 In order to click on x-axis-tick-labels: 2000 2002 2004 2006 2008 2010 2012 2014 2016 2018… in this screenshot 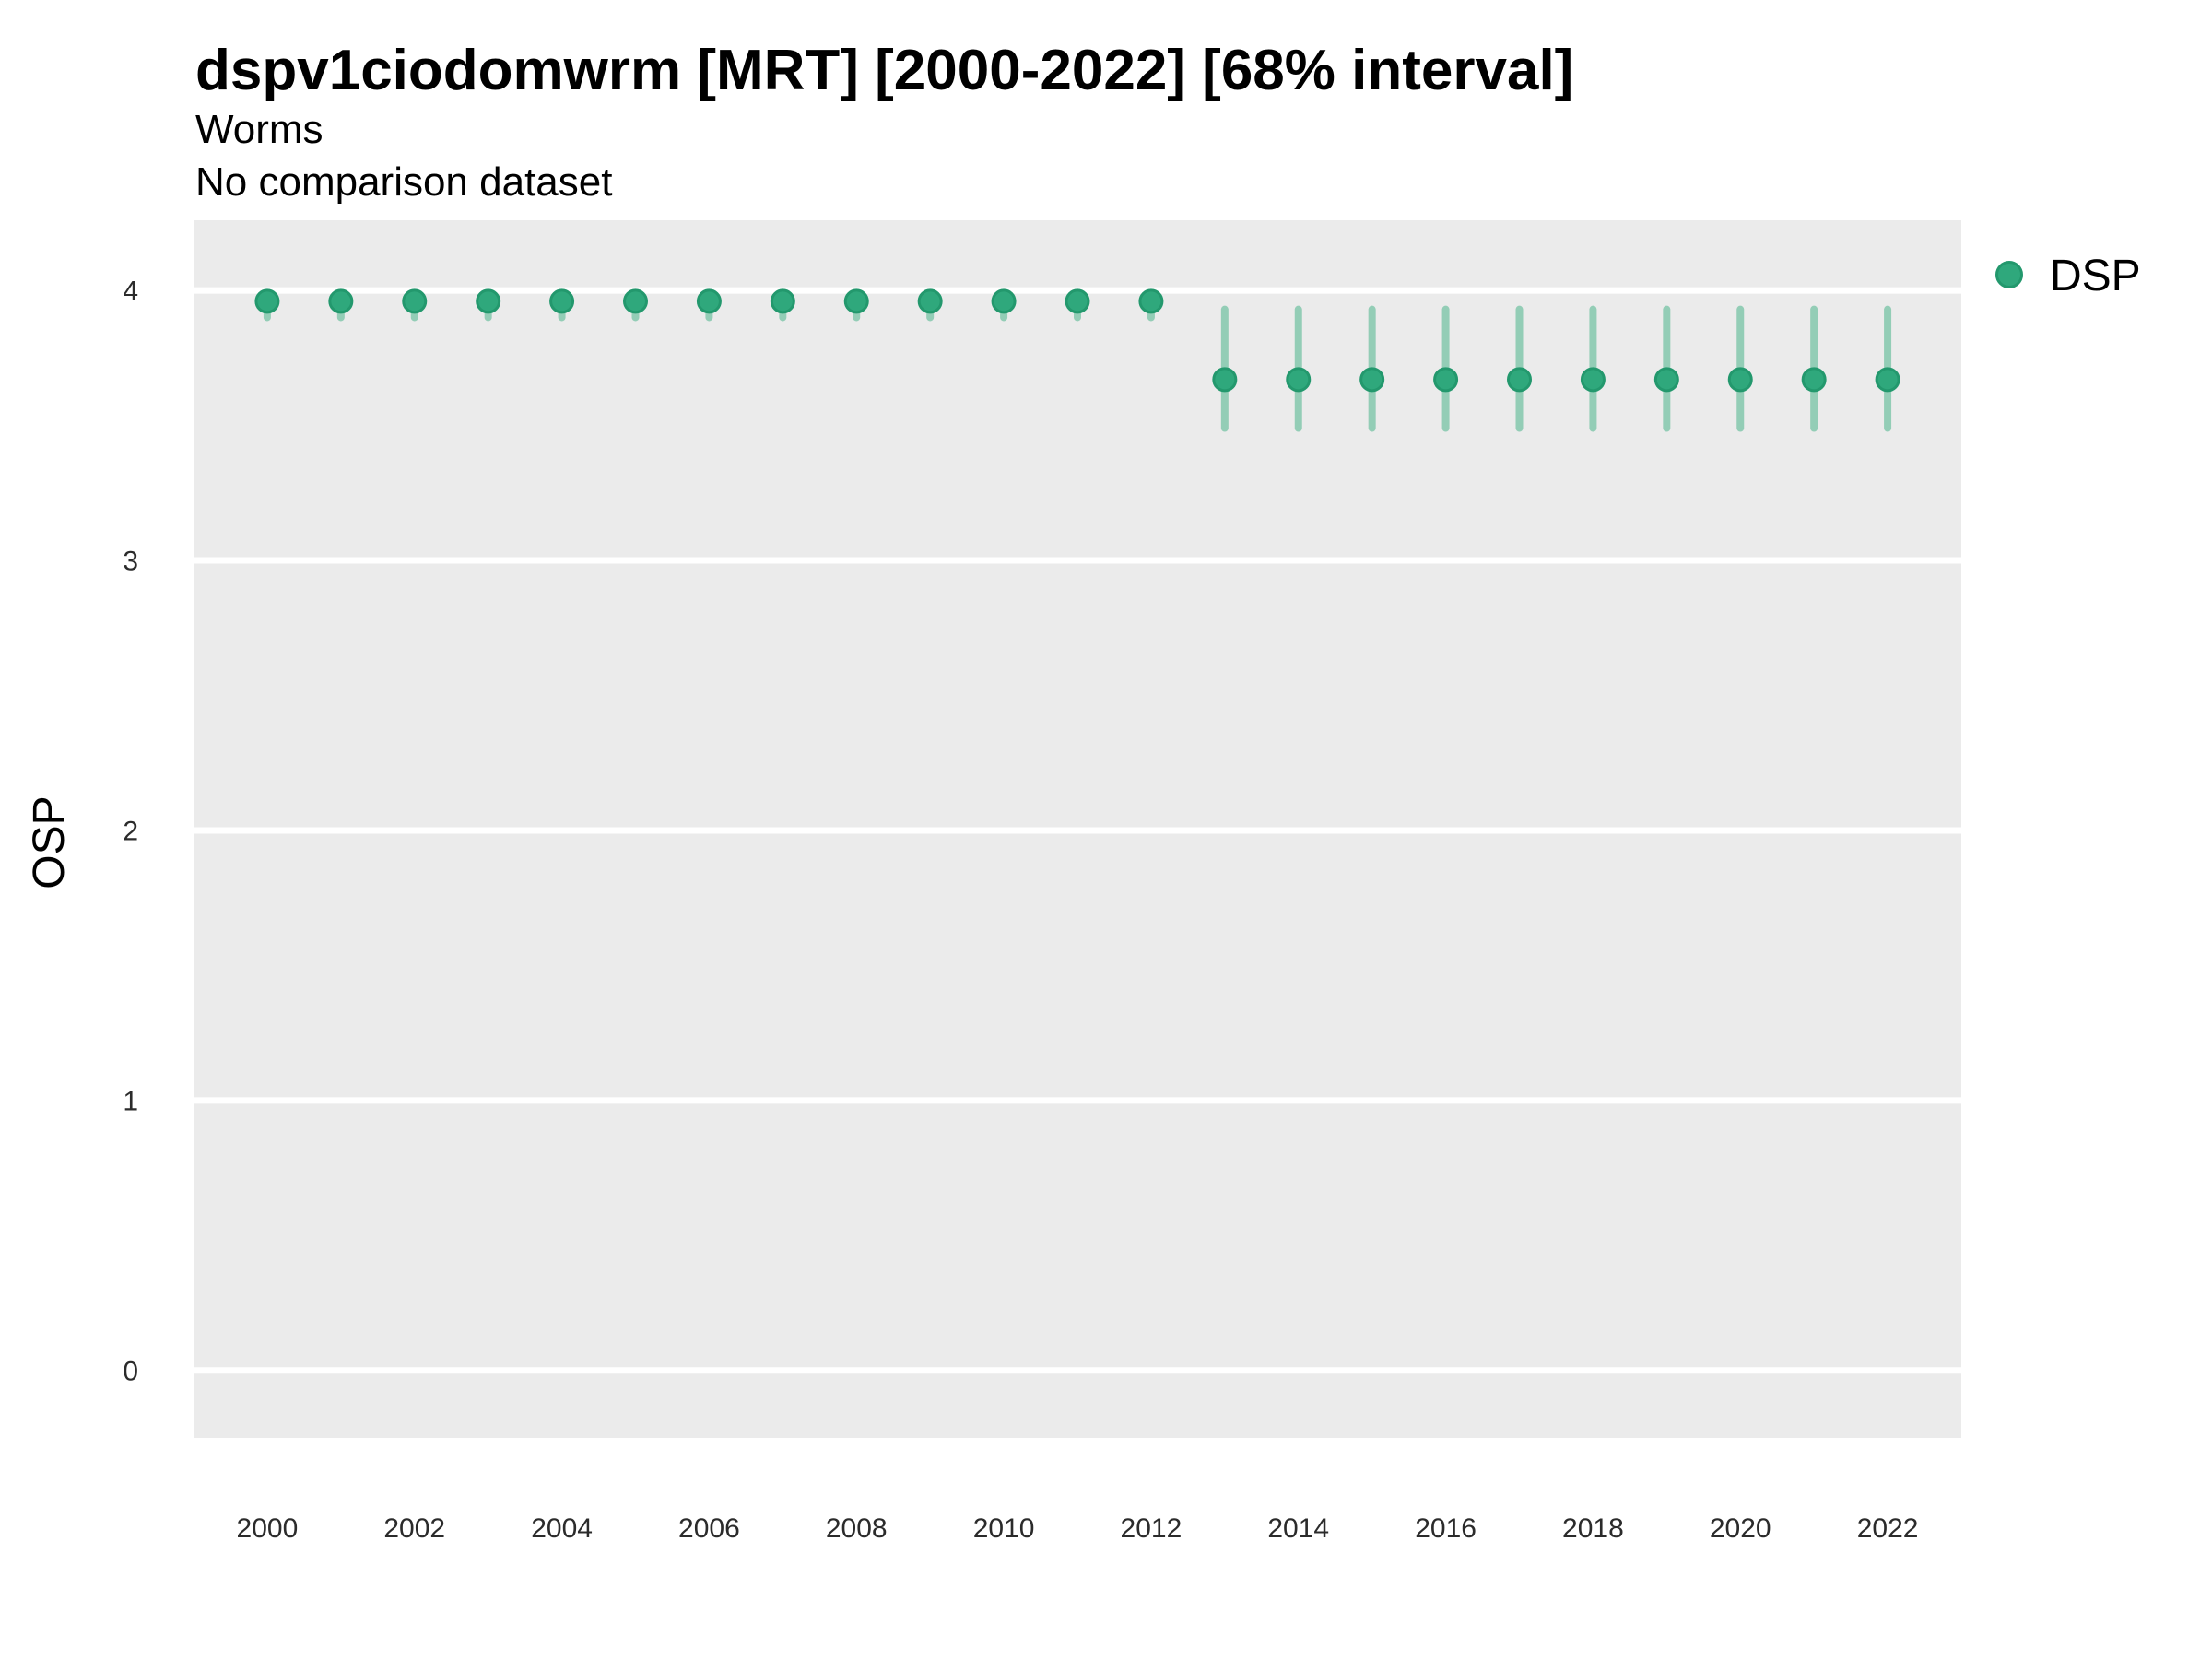, I will do `click(1078, 1528)`.